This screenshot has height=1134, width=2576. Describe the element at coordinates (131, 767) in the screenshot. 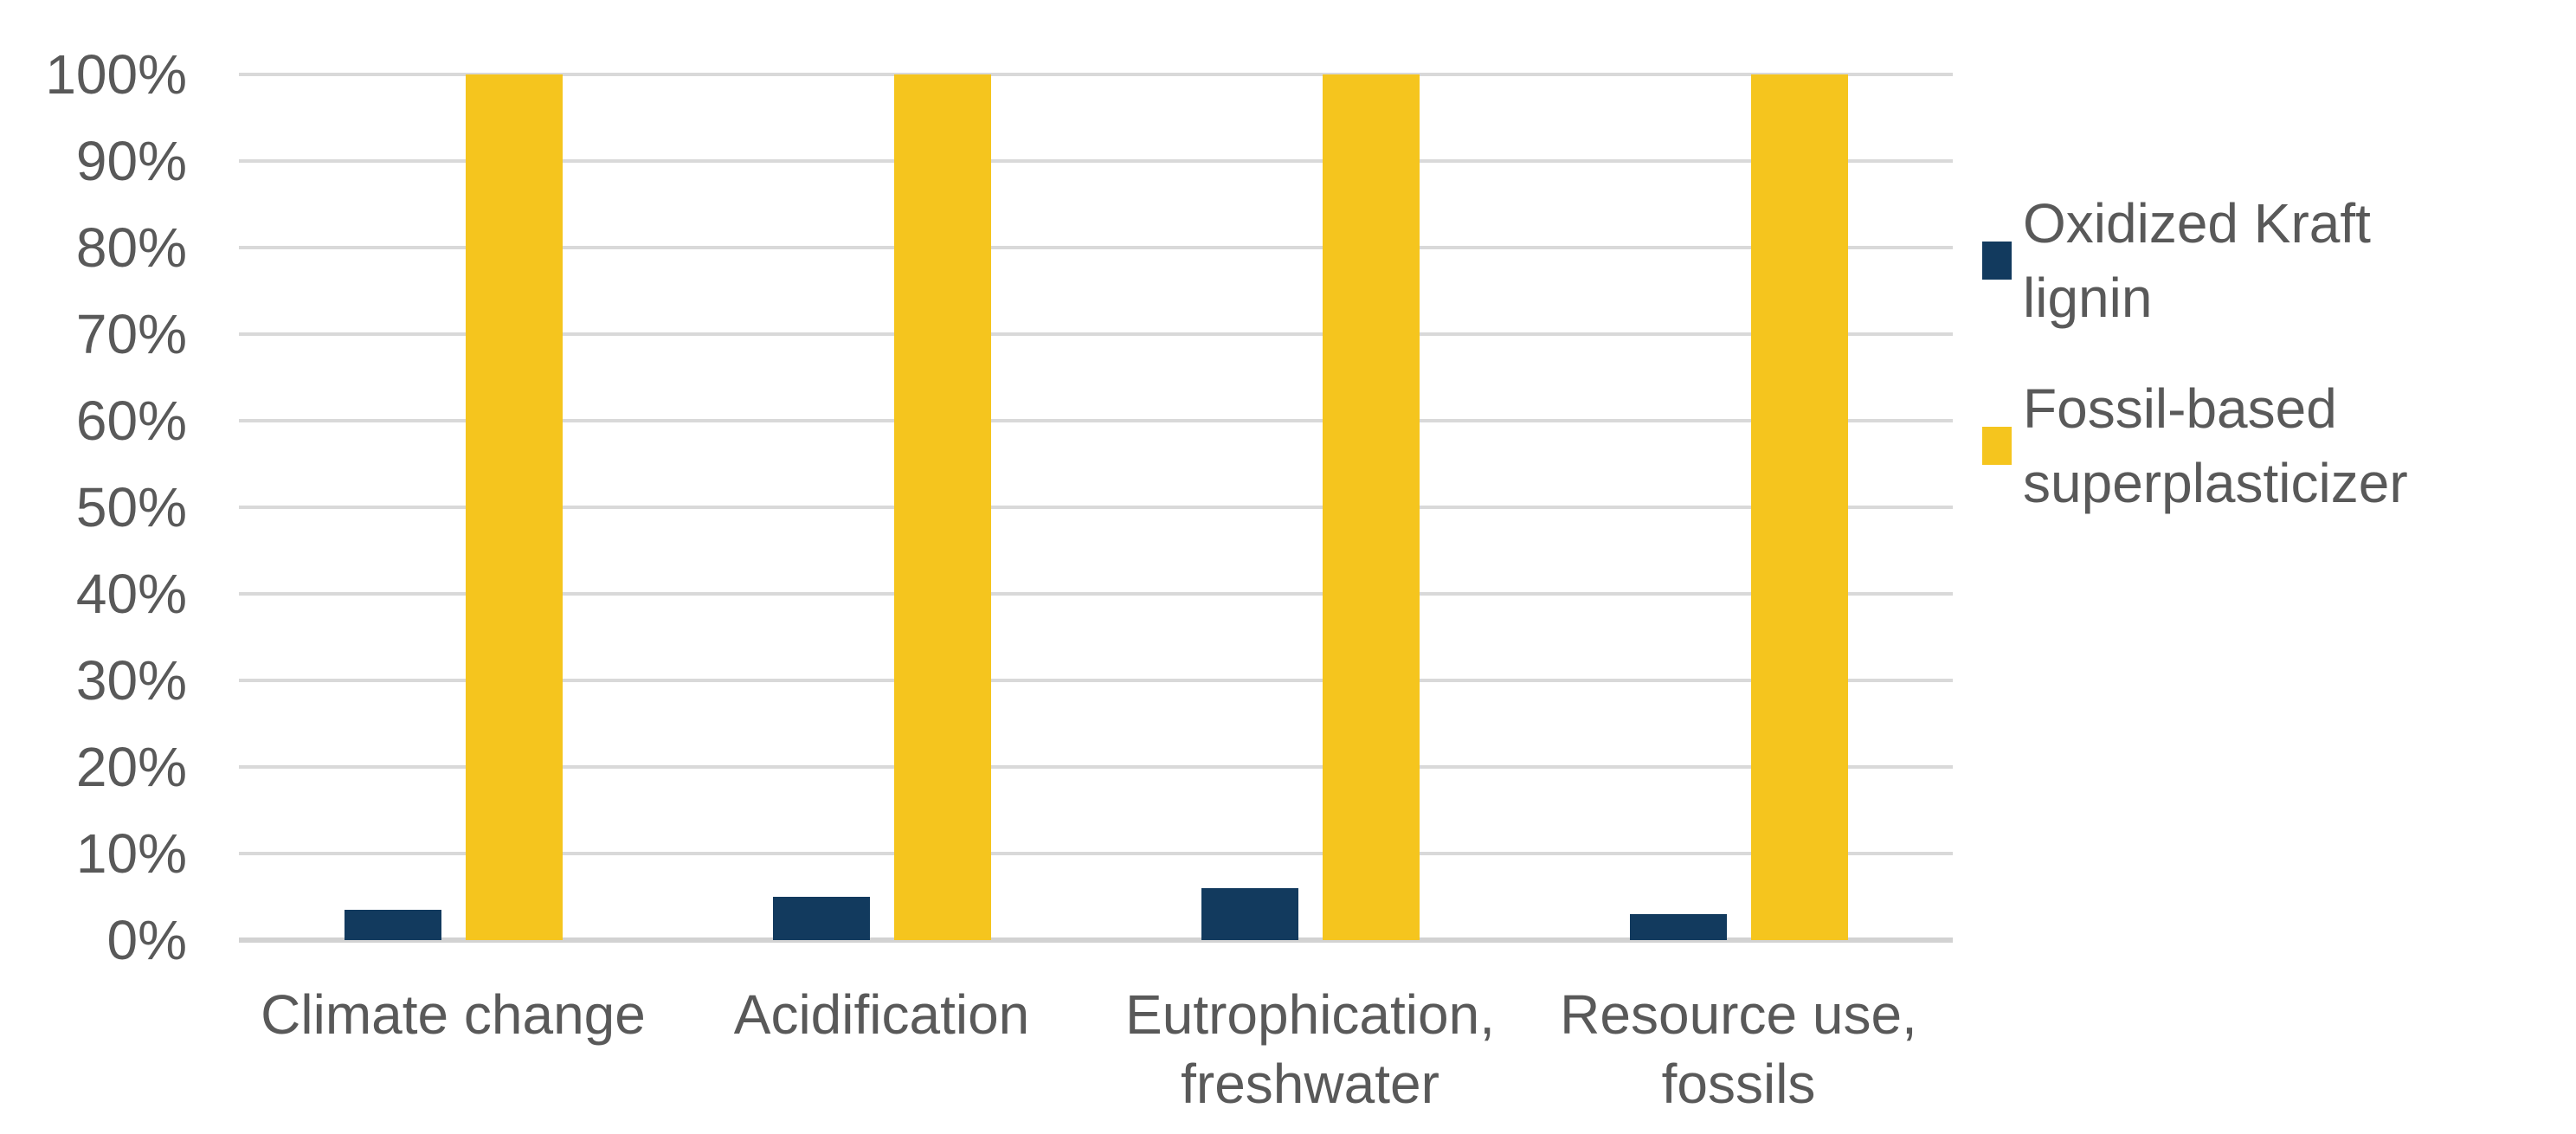

I see `y-tick-label: 20%` at that location.